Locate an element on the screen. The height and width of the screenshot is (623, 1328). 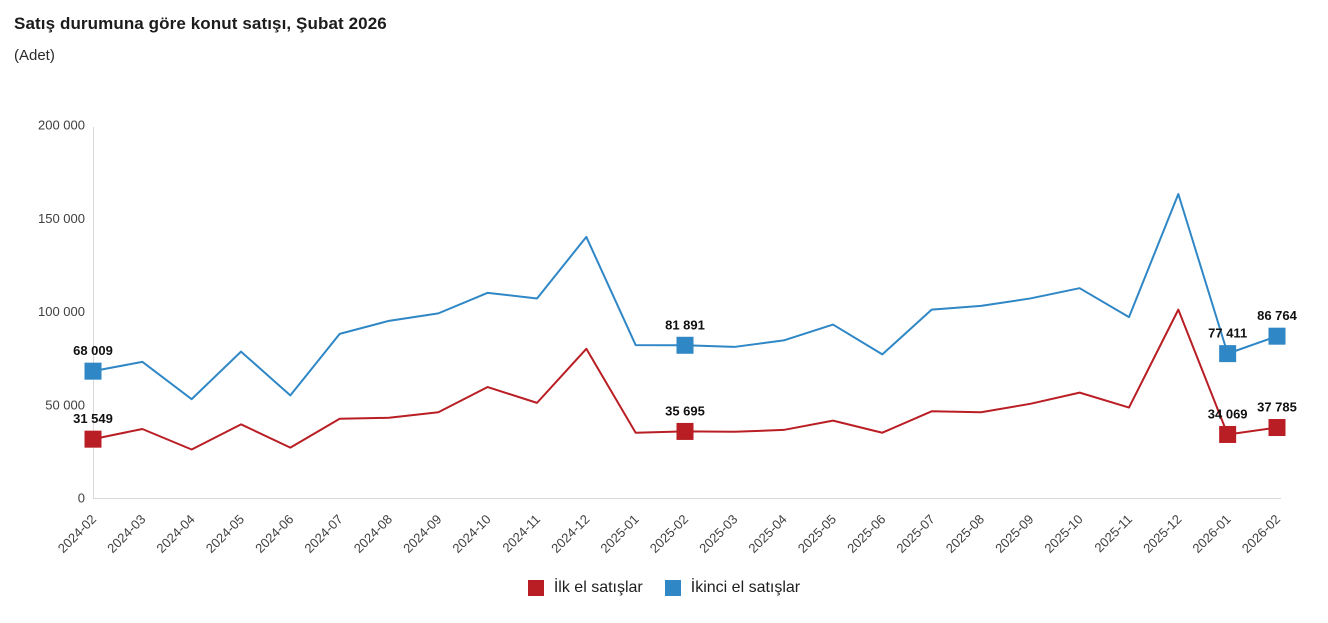
x-axis-tick-label: 2024-03 is located at coordinates (126, 534).